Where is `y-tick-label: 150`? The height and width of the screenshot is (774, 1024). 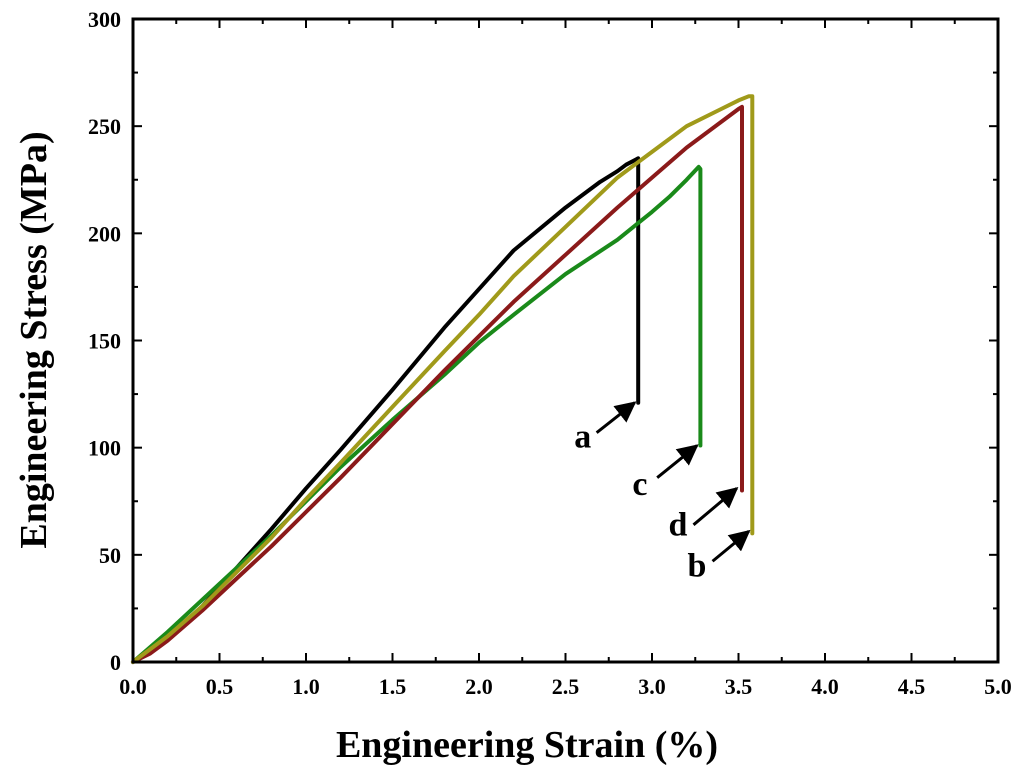
y-tick-label: 150 is located at coordinates (104, 341).